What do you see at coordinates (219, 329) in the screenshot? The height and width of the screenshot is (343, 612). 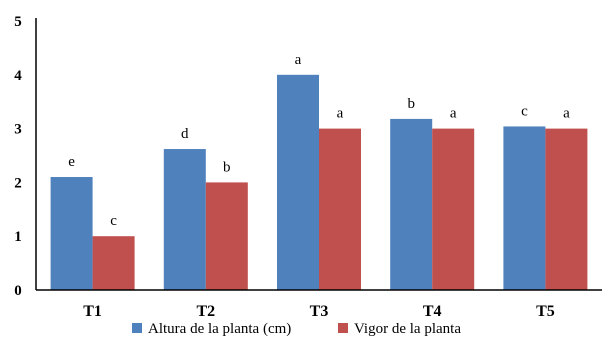 I see `legend-label: Altura de la planta (cm)` at bounding box center [219, 329].